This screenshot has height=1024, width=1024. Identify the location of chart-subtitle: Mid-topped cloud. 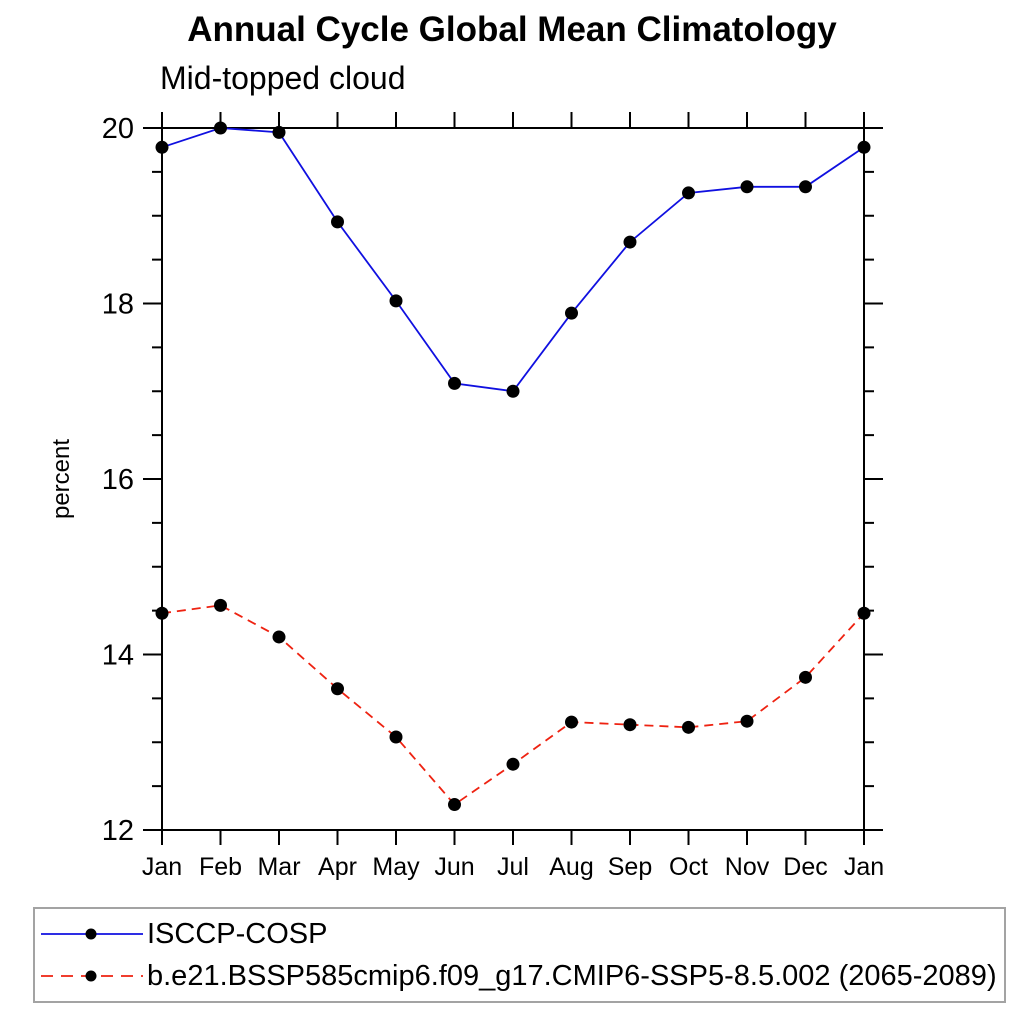
(283, 78).